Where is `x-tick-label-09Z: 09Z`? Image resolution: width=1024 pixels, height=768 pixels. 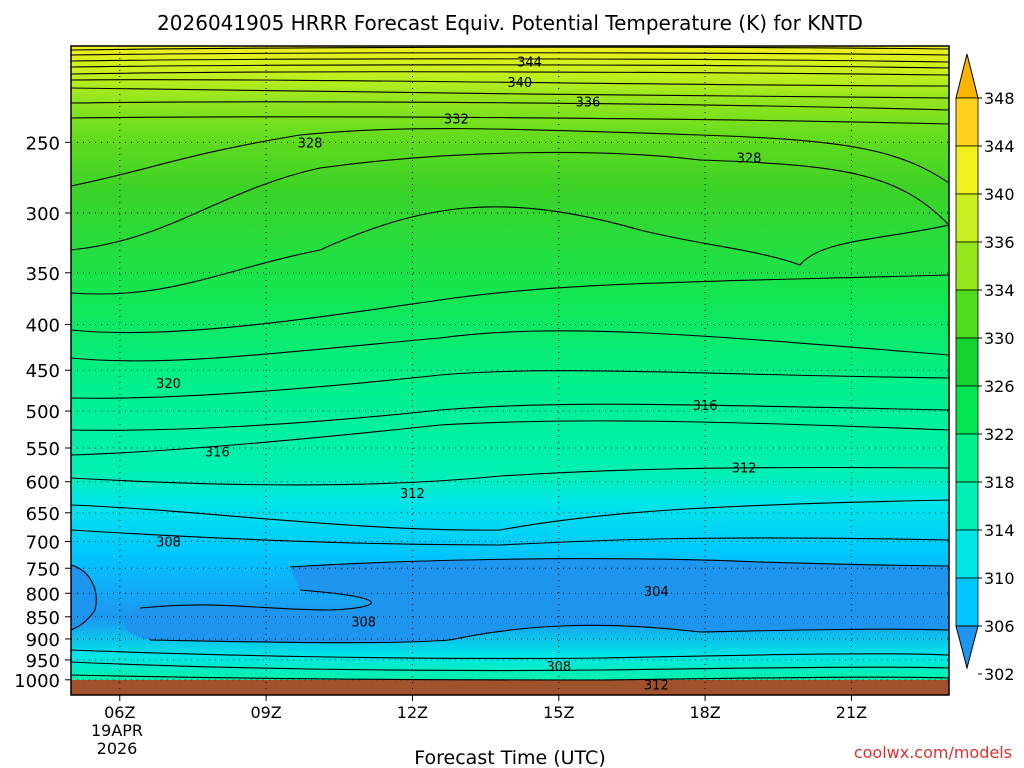 x-tick-label-09Z: 09Z is located at coordinates (265, 712).